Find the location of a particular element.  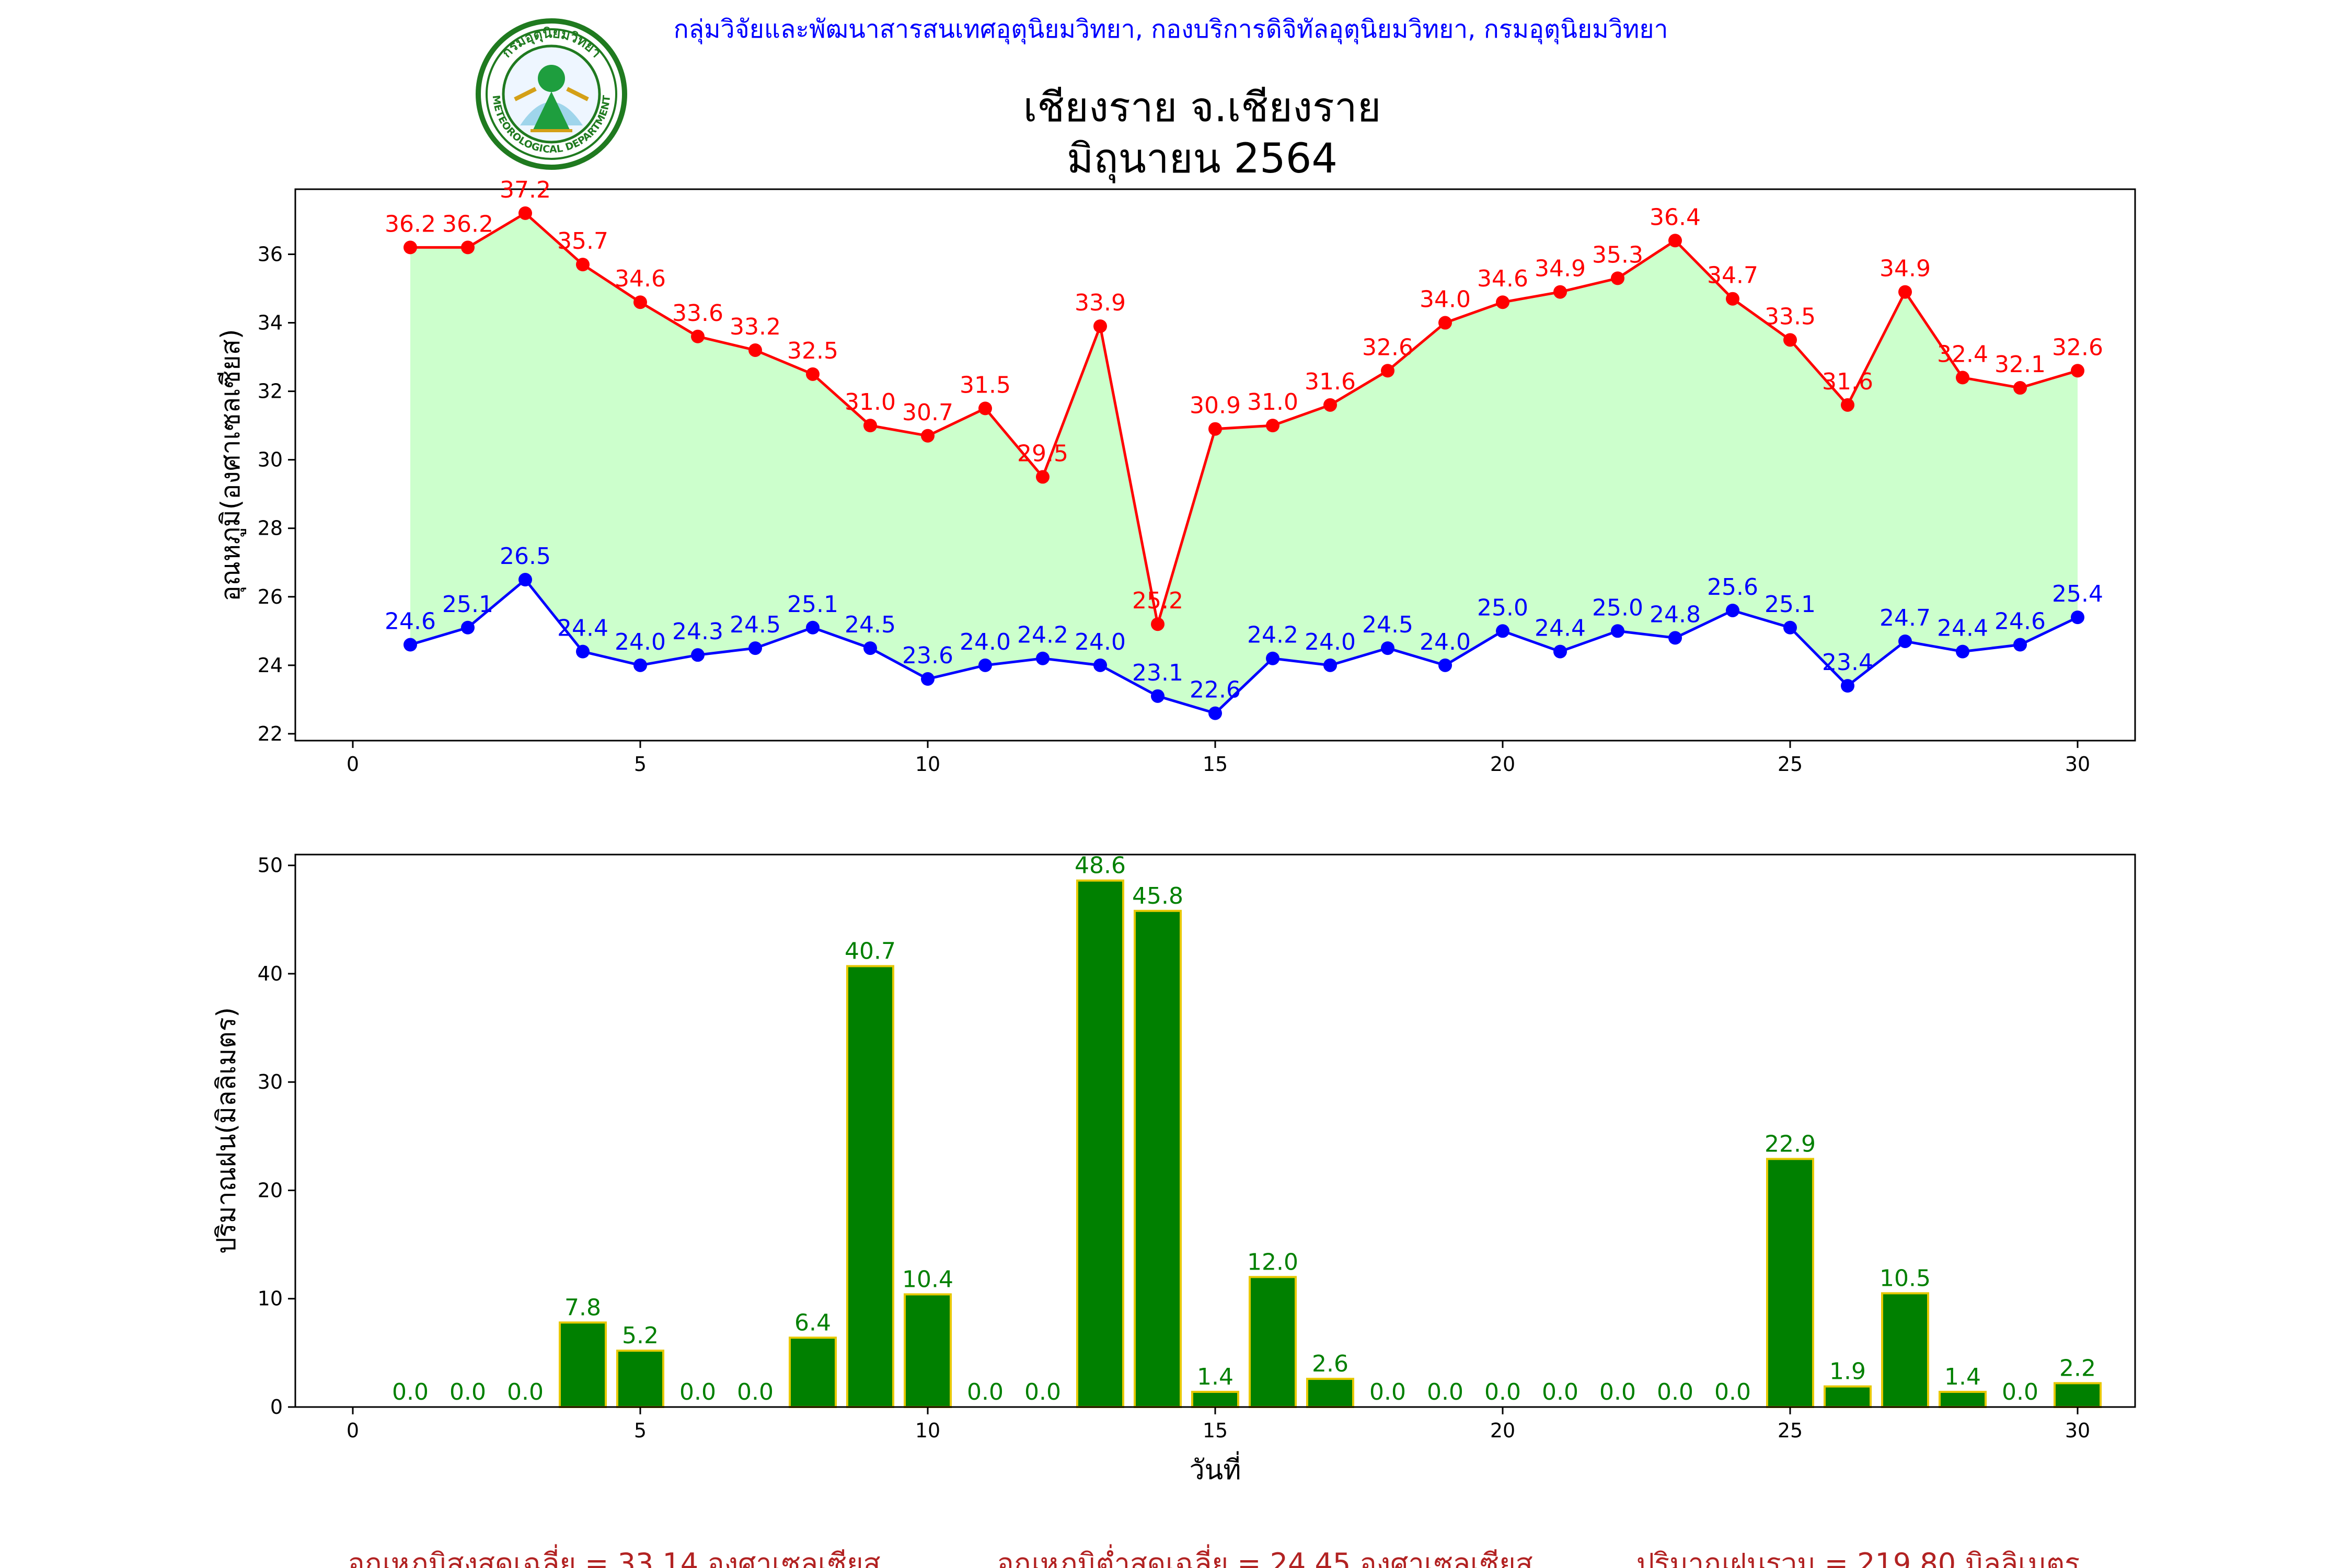

rainfall-y-tick-label: 30 is located at coordinates (270, 1081).